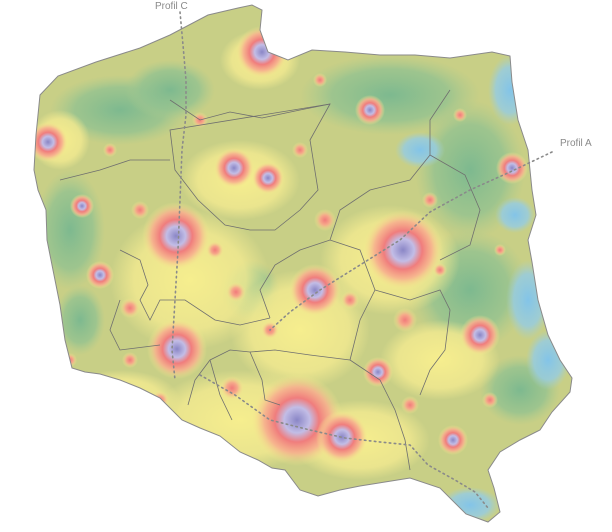 The height and width of the screenshot is (532, 612). What do you see at coordinates (171, 6) in the screenshot?
I see `profile-c-label: Profil C` at bounding box center [171, 6].